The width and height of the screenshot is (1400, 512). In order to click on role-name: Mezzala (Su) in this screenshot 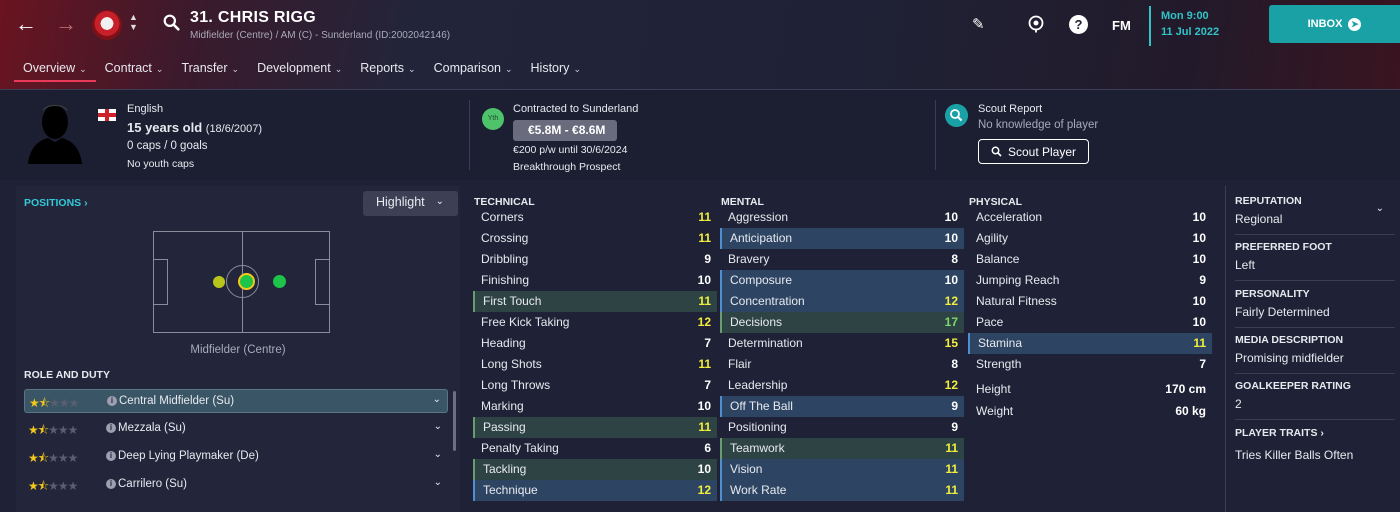, I will do `click(152, 428)`.